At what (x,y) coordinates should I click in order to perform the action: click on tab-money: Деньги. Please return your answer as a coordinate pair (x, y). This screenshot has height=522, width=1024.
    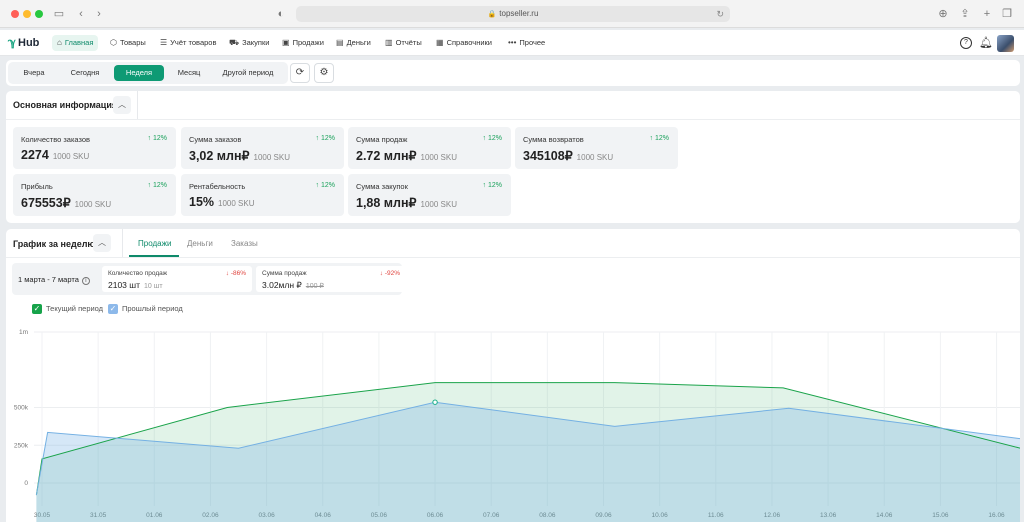
    Looking at the image, I should click on (200, 243).